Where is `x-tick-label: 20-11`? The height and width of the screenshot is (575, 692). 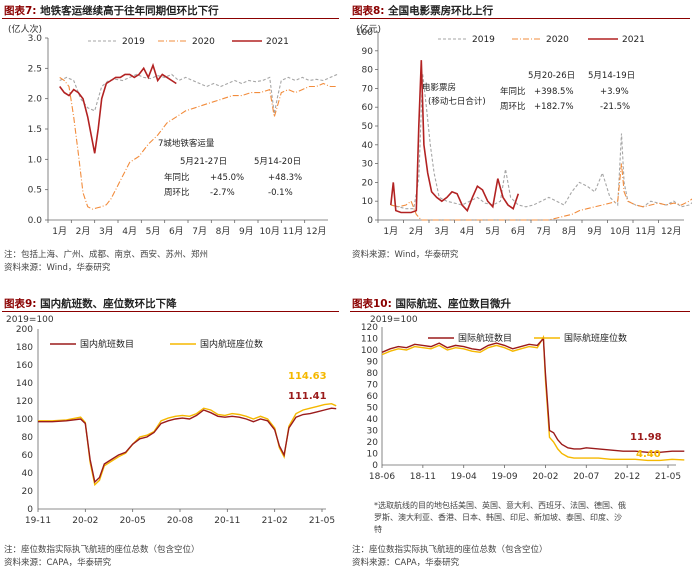 x-tick-label: 20-11 is located at coordinates (227, 521).